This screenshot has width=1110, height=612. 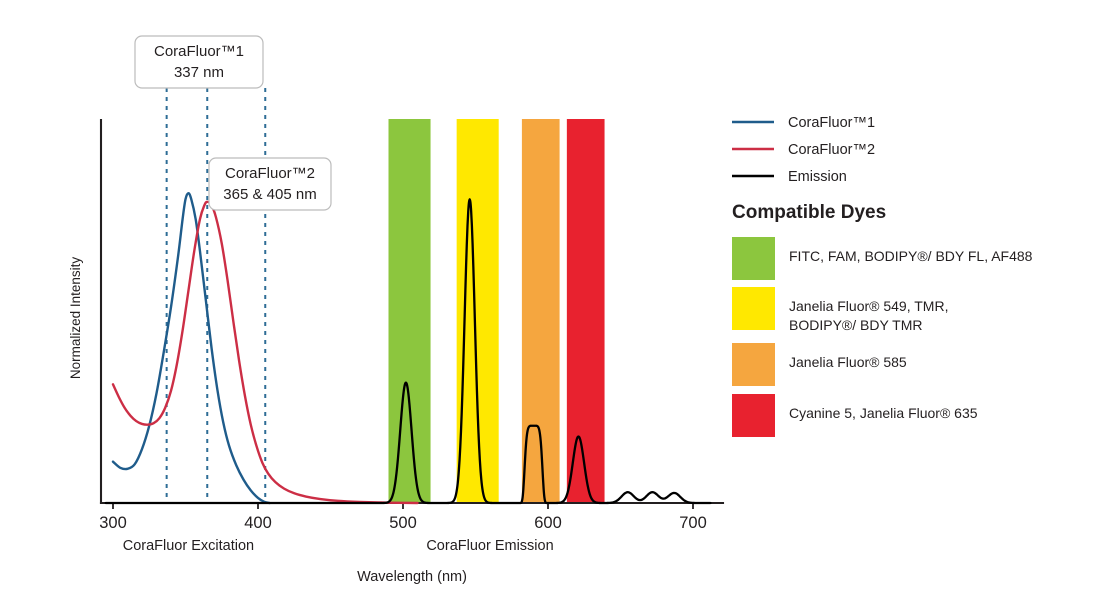 What do you see at coordinates (477, 311) in the screenshot?
I see `yellow-band` at bounding box center [477, 311].